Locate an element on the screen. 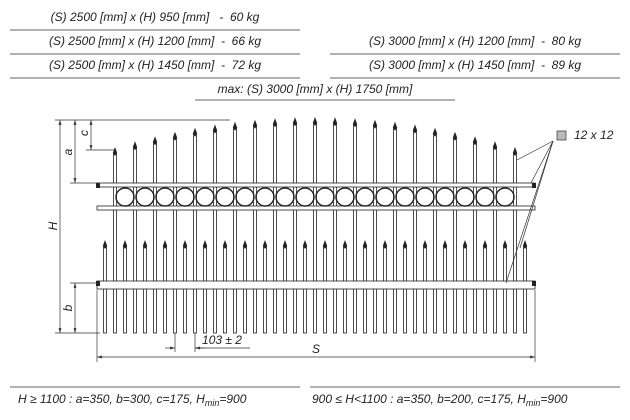  weight-row: (S) 2500 [mm] x (H) 950 [mm] - 60 kg is located at coordinates (155, 17).